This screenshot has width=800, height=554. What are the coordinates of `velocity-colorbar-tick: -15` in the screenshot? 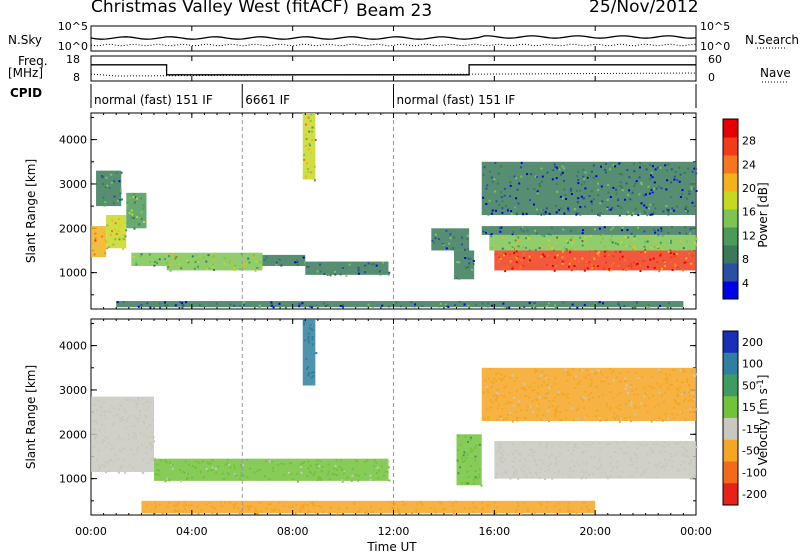 It's located at (751, 429).